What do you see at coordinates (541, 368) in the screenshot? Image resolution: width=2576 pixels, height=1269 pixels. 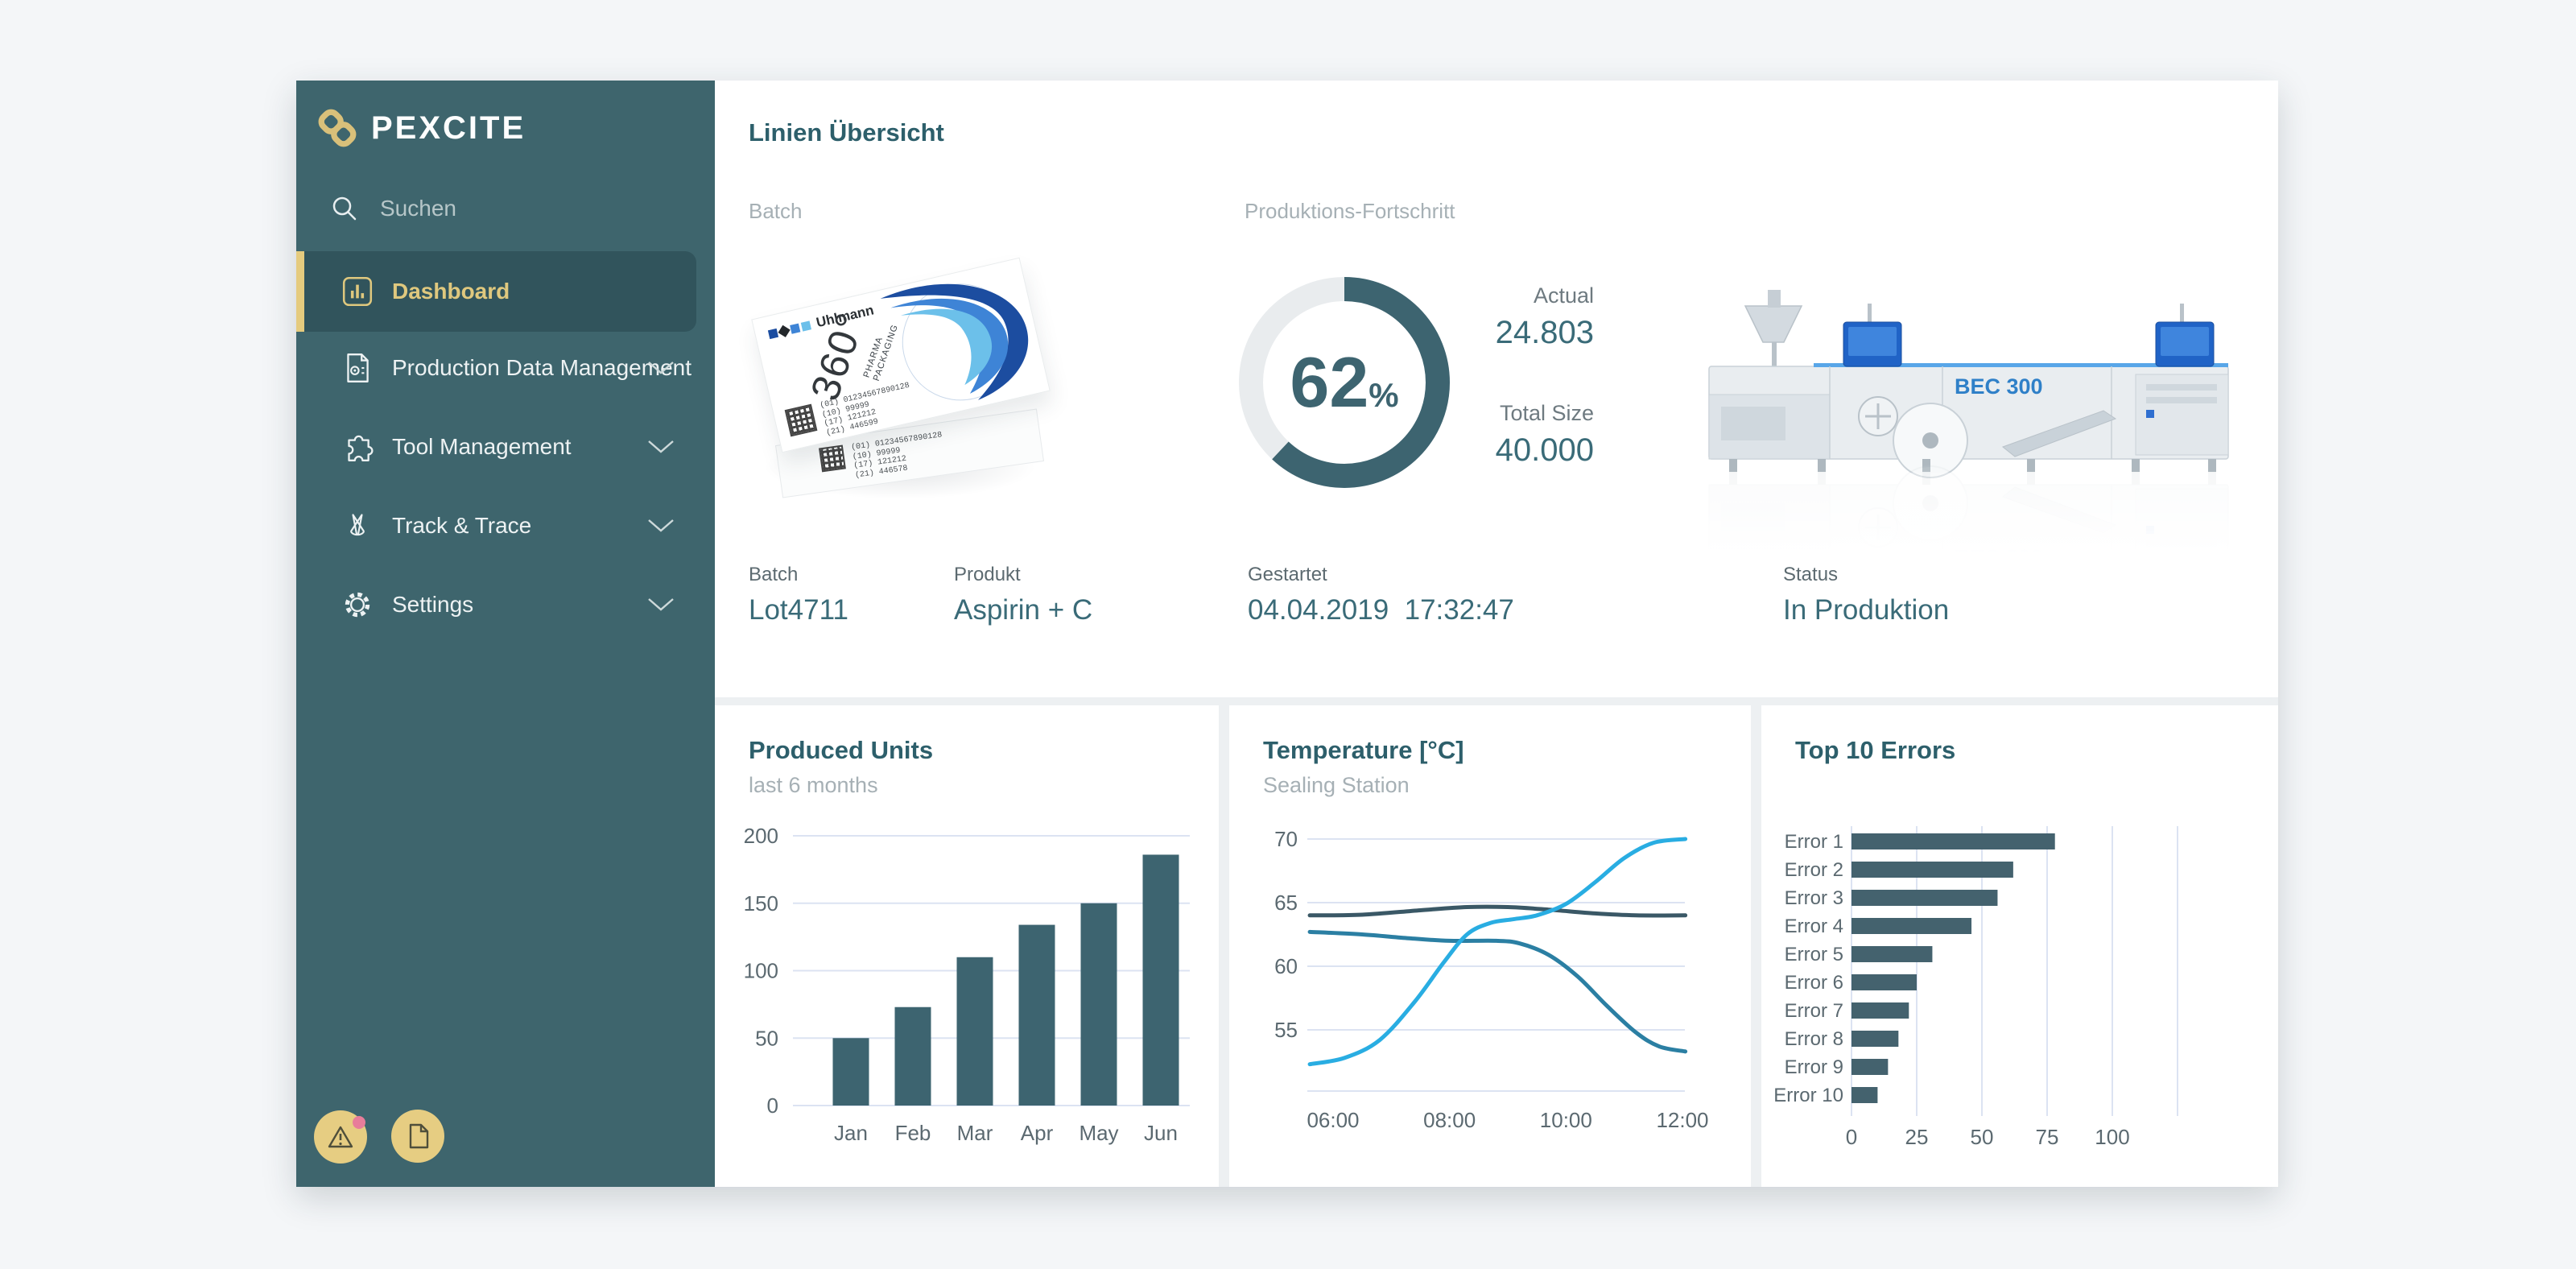 I see `sidebar-item-label: Production Data Management` at bounding box center [541, 368].